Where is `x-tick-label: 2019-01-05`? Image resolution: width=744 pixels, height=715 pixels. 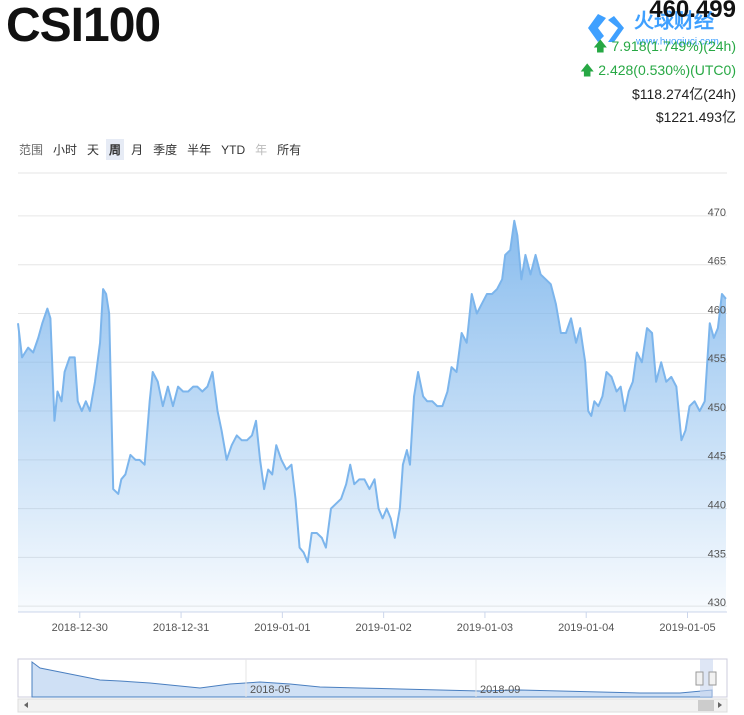 x-tick-label: 2019-01-05 is located at coordinates (687, 628).